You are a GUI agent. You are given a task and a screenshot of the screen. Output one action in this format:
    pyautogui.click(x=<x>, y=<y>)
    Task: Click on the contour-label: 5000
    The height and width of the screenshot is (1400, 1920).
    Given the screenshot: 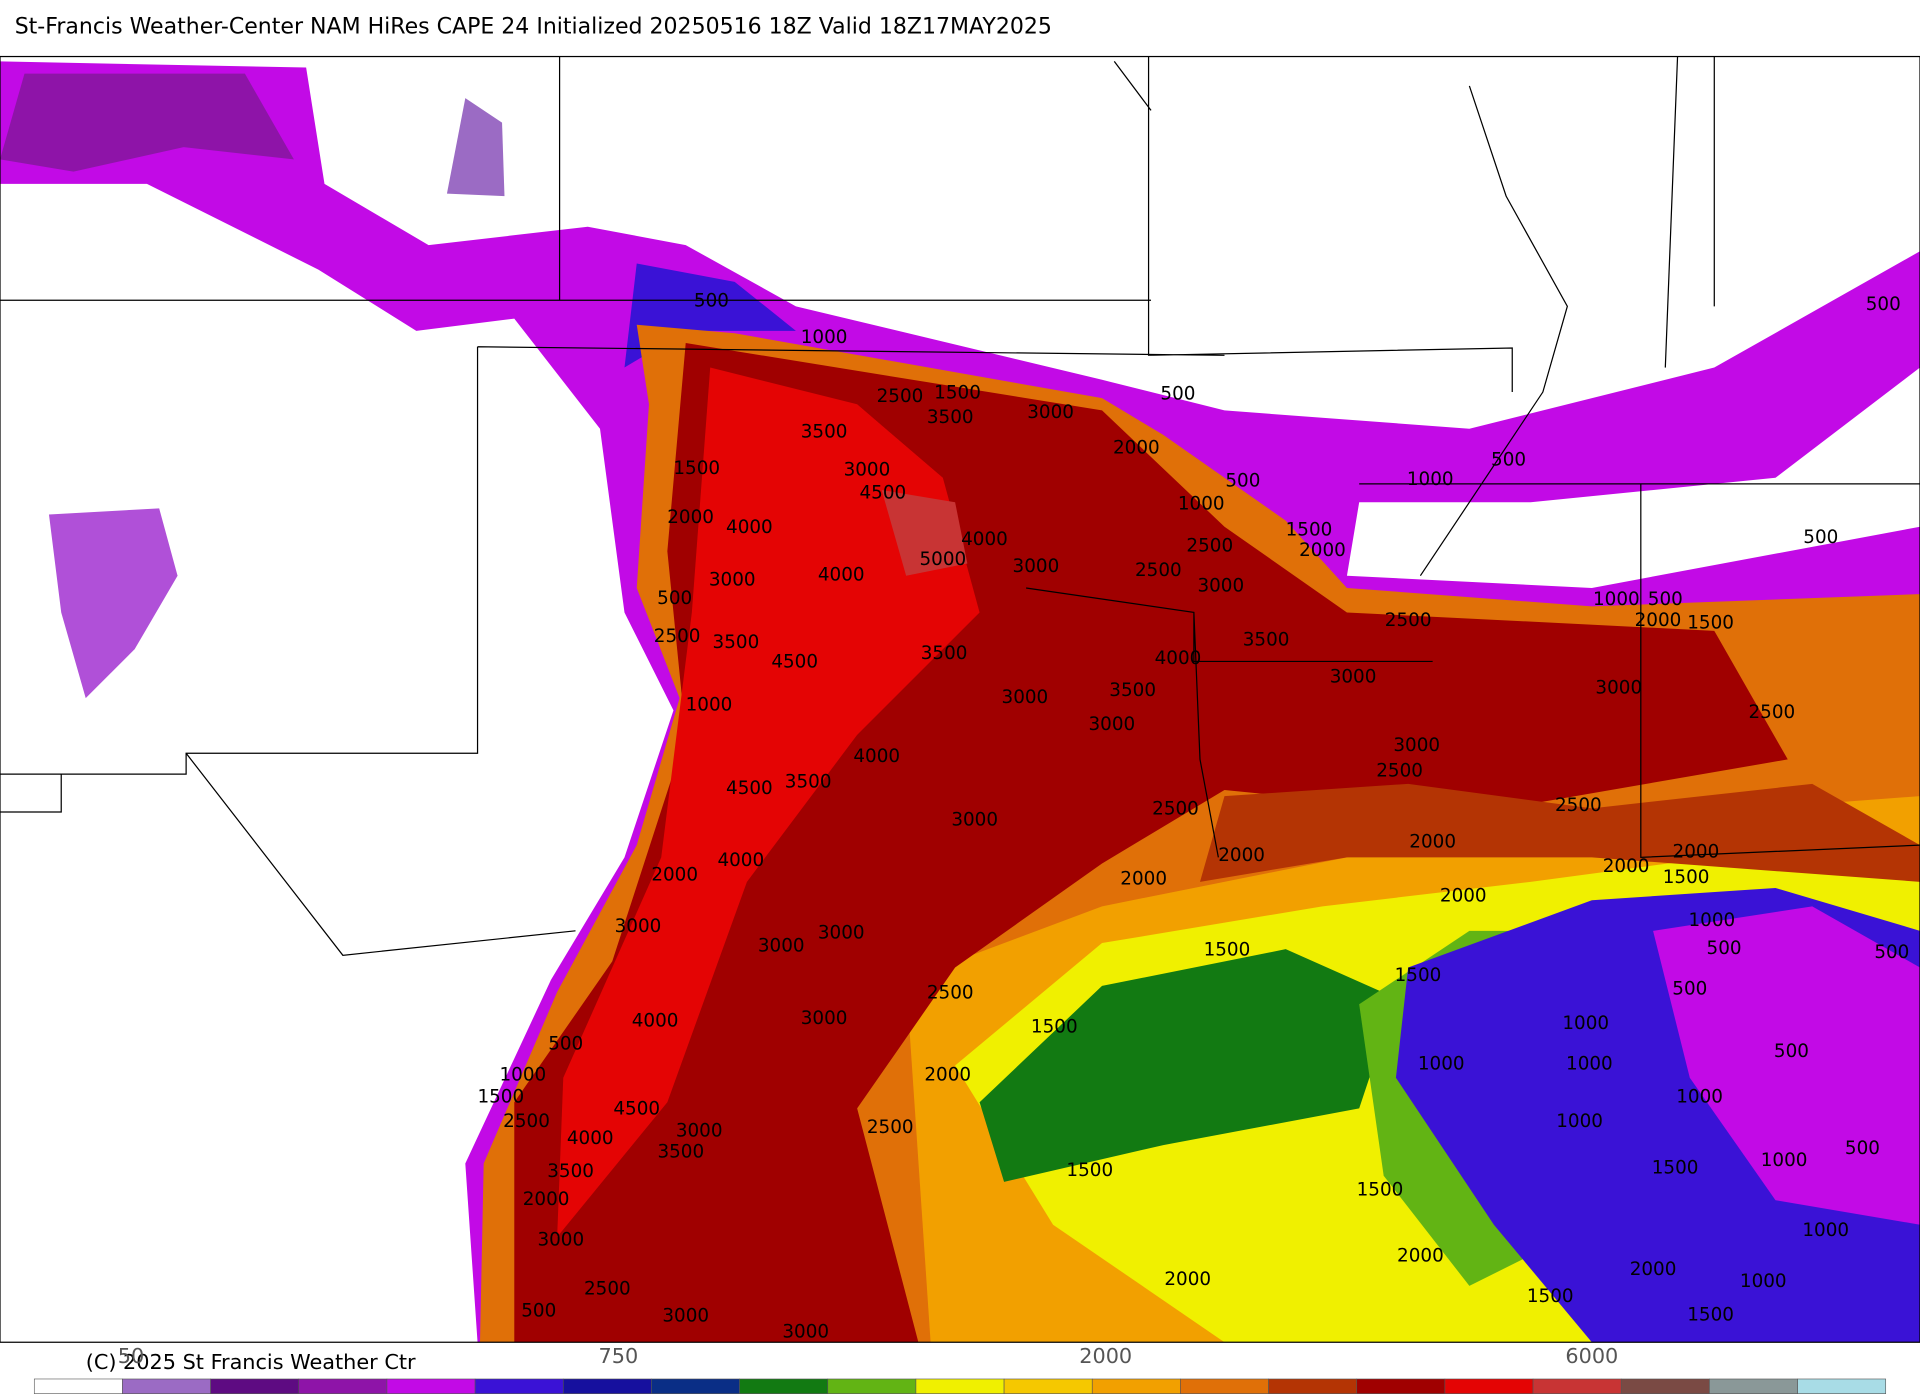 What is the action you would take?
    pyautogui.click(x=942, y=559)
    